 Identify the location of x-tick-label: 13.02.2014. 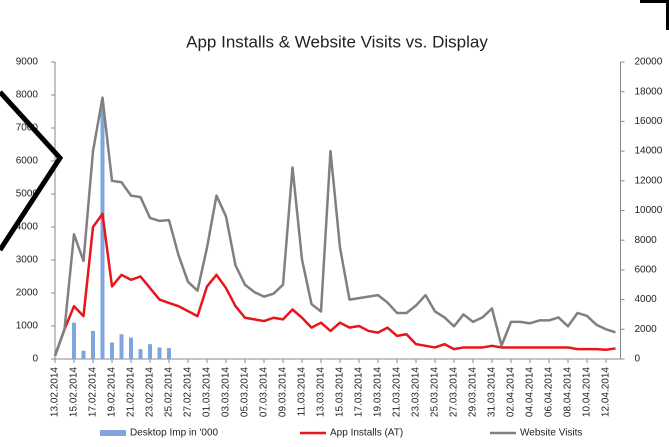
(55, 392).